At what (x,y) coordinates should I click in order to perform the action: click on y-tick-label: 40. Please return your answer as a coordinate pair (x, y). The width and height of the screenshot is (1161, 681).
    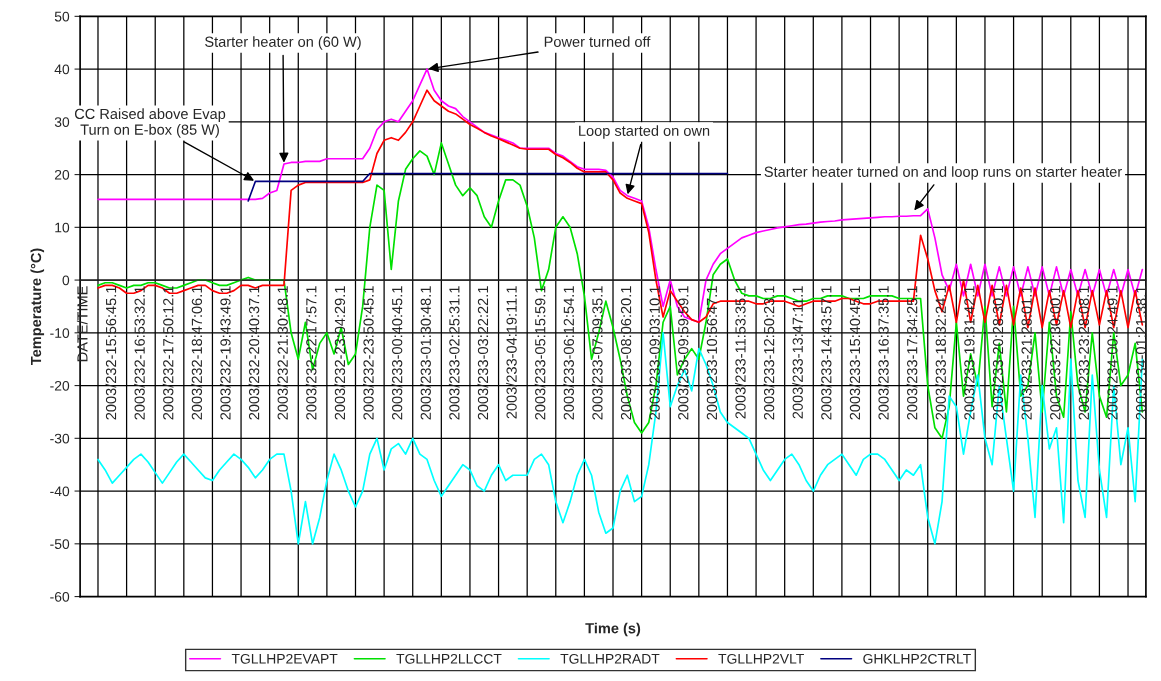
    Looking at the image, I should click on (62, 69).